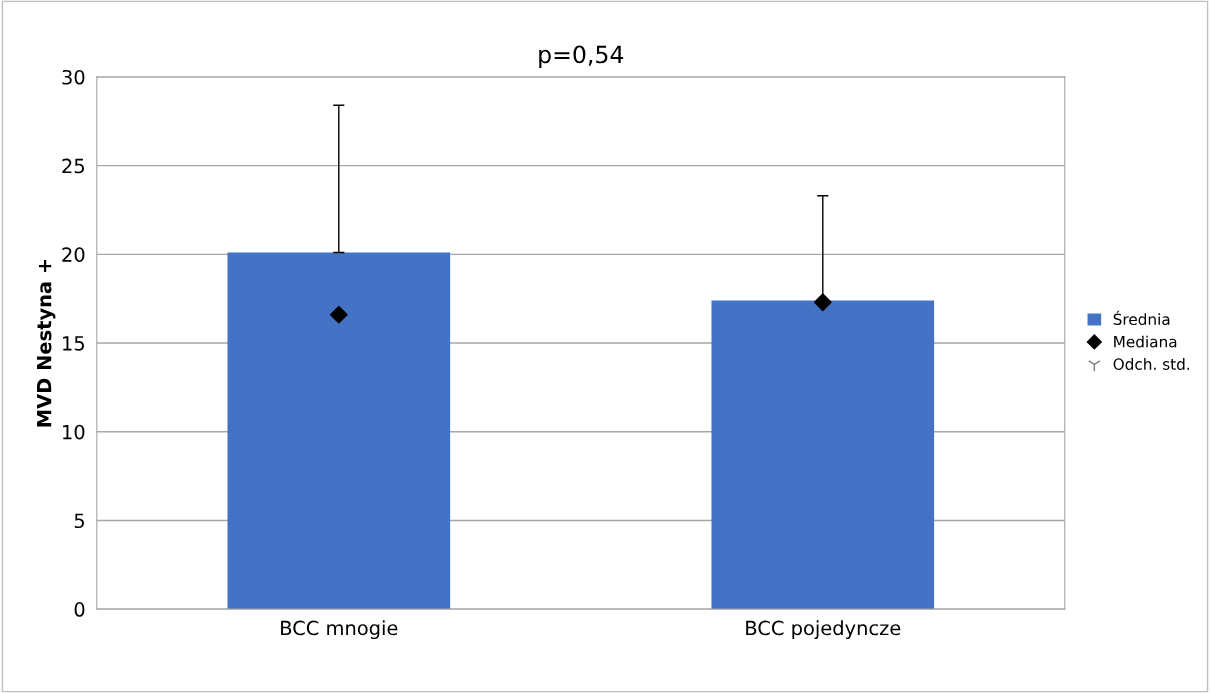  Describe the element at coordinates (73, 254) in the screenshot. I see `y-tick-label: 20` at that location.